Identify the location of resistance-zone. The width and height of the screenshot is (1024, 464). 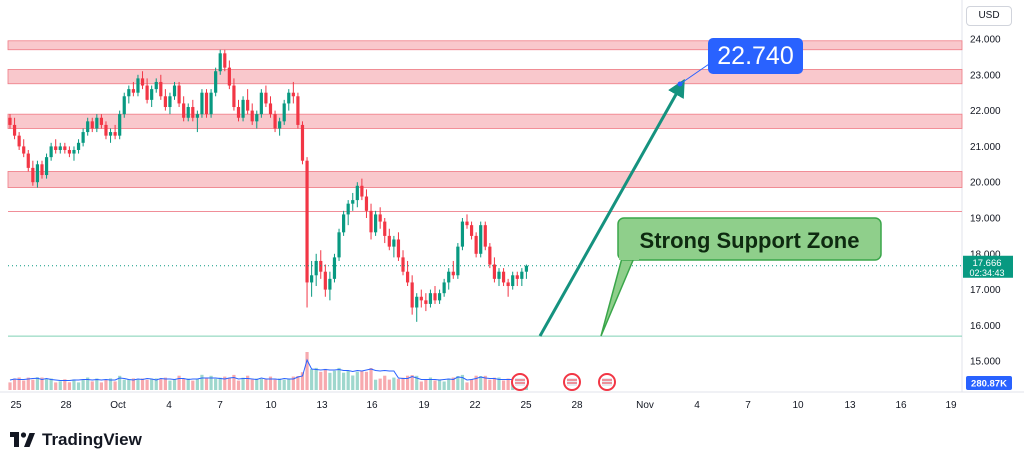
(485, 179).